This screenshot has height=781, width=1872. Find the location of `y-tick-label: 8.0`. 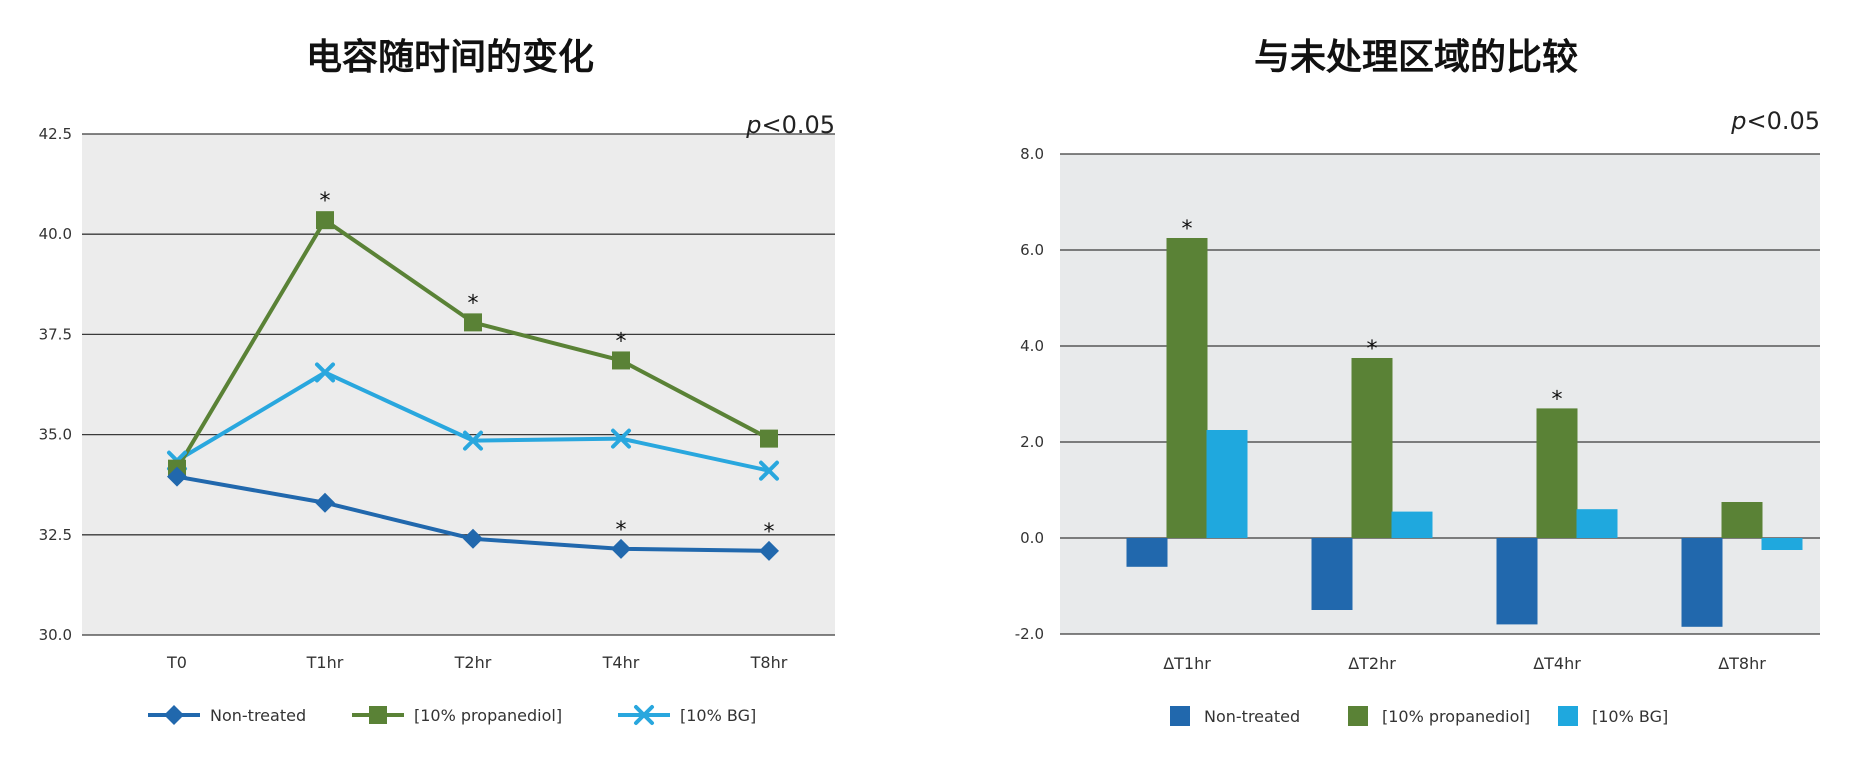

y-tick-label: 8.0 is located at coordinates (1032, 154).